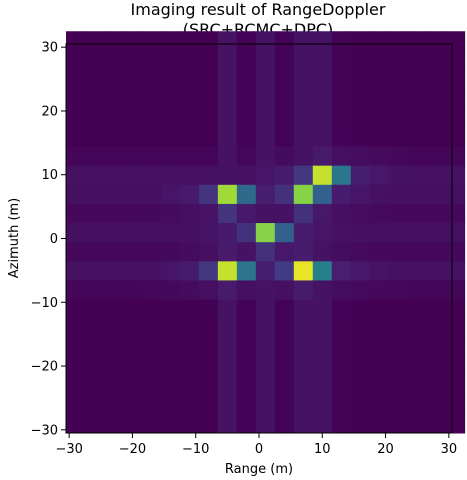 Image resolution: width=467 pixels, height=480 pixels. Describe the element at coordinates (49, 48) in the screenshot. I see `y-tick-label: 30` at that location.